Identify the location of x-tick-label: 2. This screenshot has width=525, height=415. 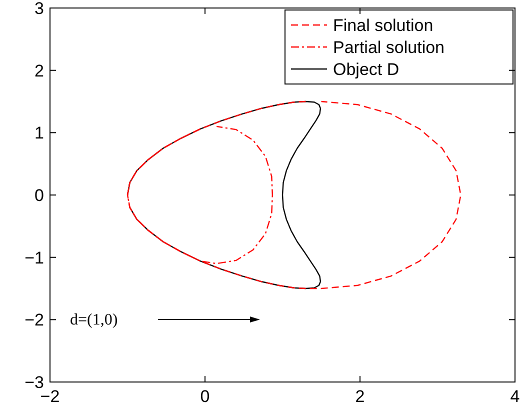
(360, 396).